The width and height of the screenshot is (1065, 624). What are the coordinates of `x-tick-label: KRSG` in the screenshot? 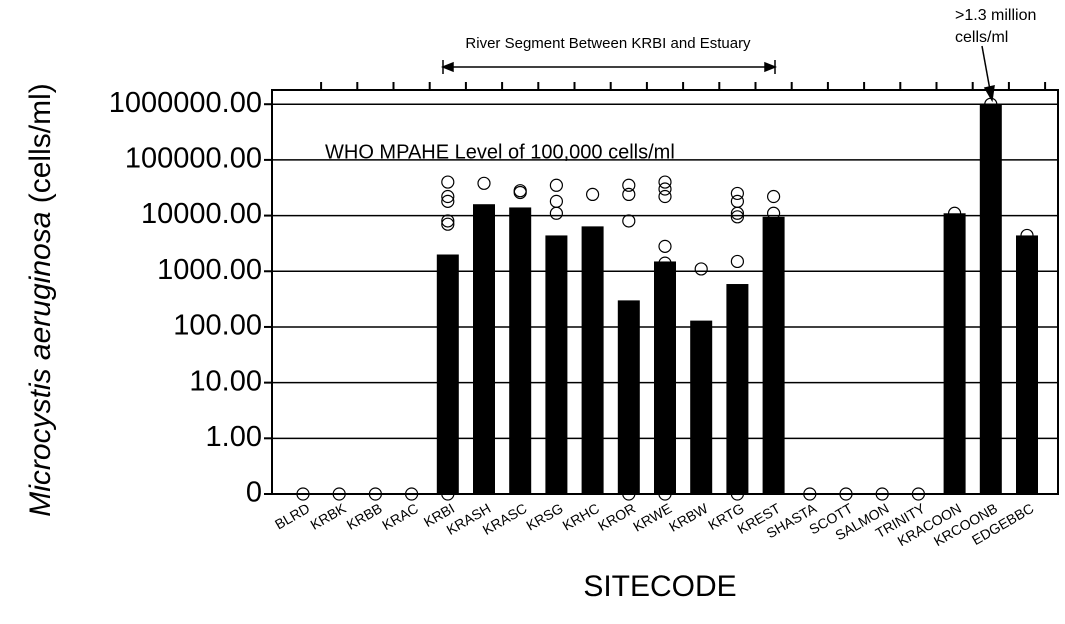 It's located at (544, 517).